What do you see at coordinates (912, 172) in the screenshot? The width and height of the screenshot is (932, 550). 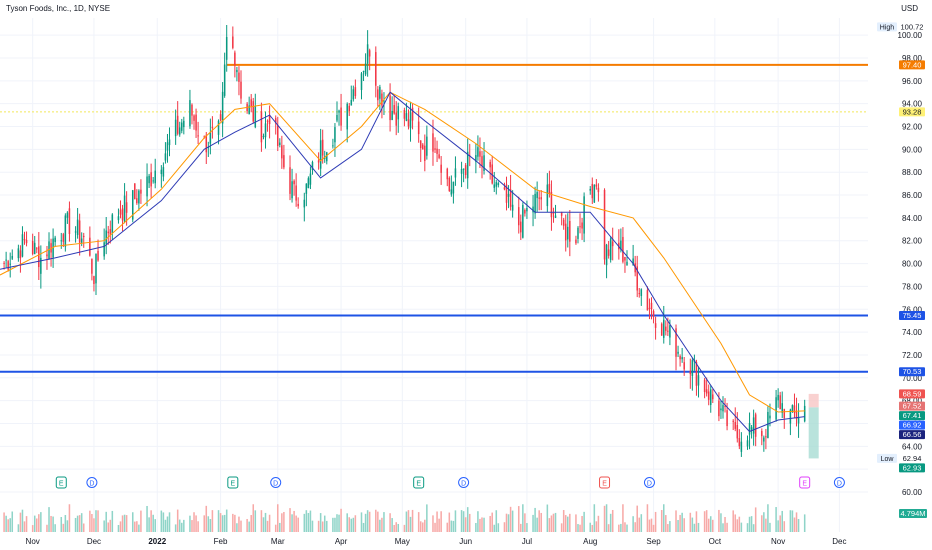 I see `y-tick-label: 88.00` at bounding box center [912, 172].